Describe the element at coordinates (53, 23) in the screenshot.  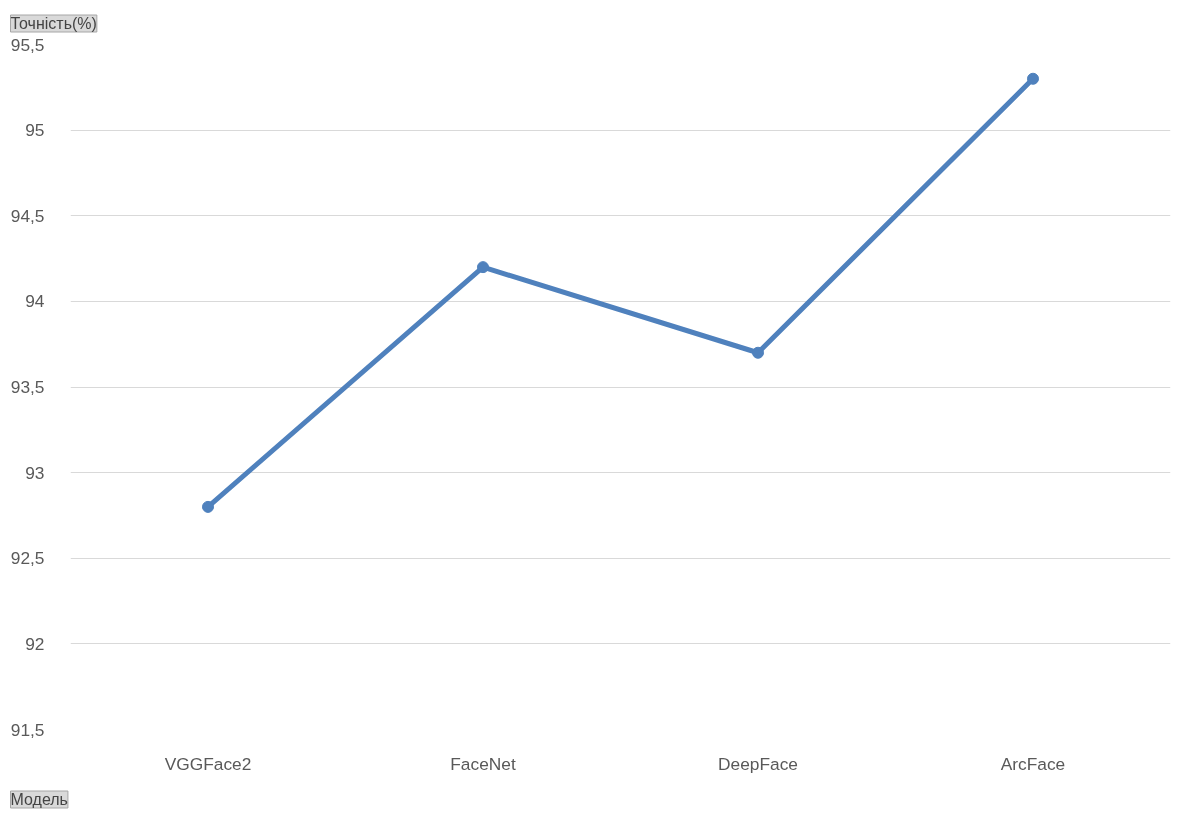
I see `y-axis-title: Точність(%)` at that location.